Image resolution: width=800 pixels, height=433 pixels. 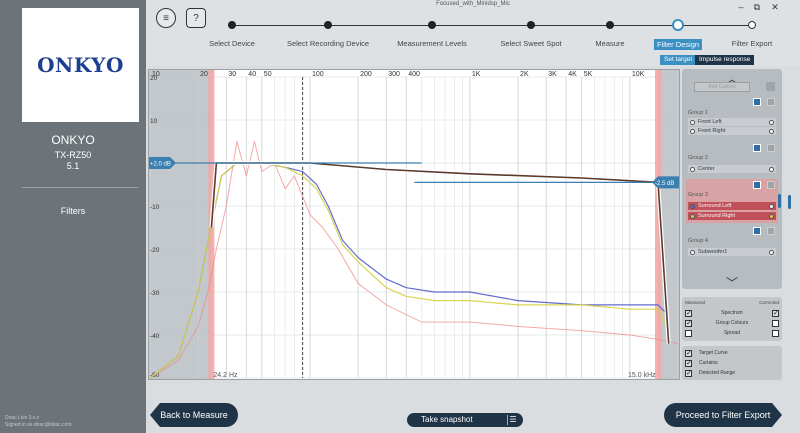 I want to click on detected-range-label: Detected Range, so click(x=717, y=373).